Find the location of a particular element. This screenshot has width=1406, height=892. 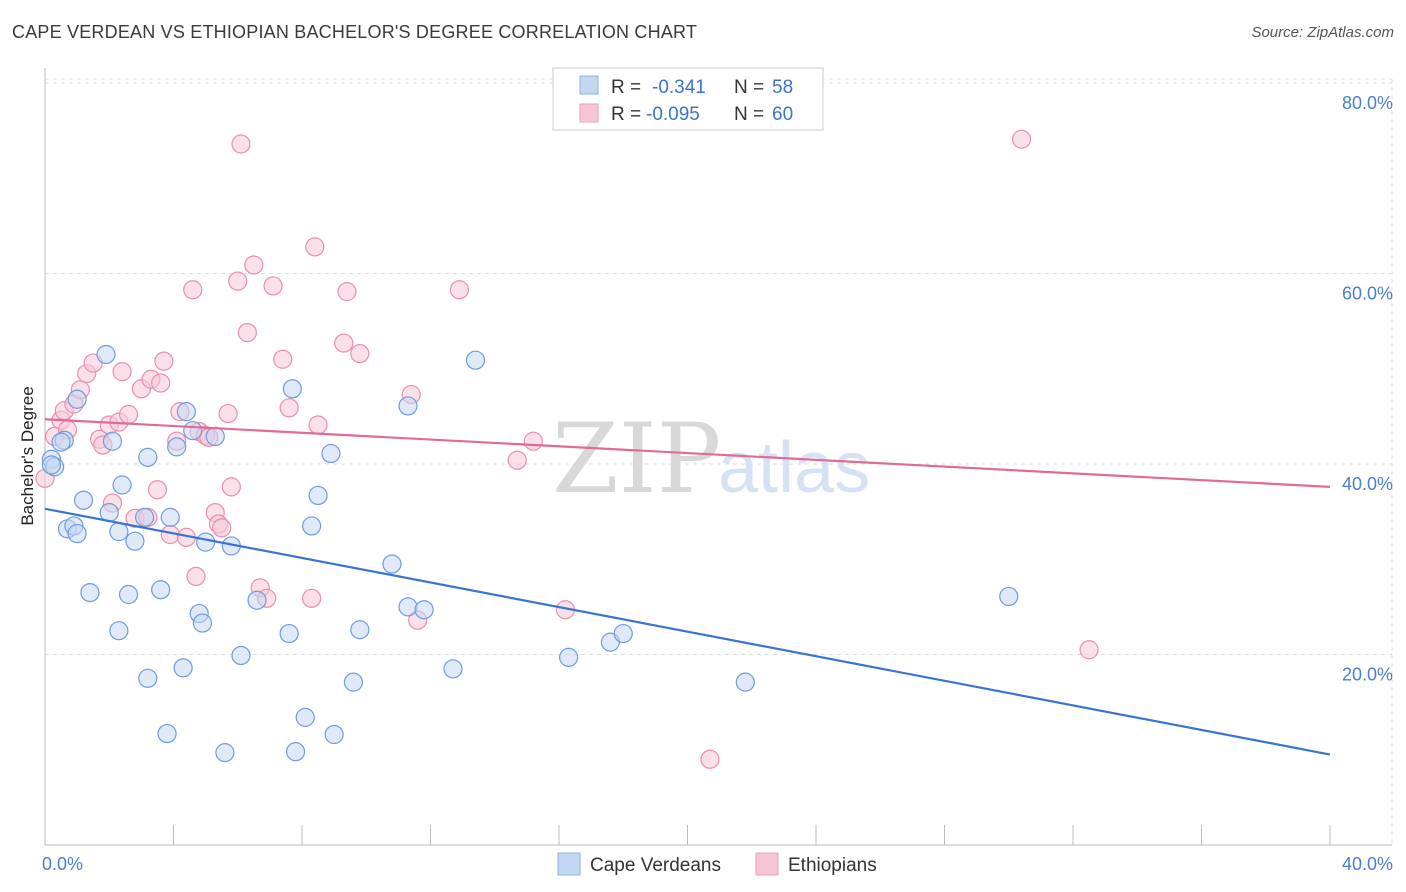

y-tick-label-20: 20.0% is located at coordinates (1367, 675).